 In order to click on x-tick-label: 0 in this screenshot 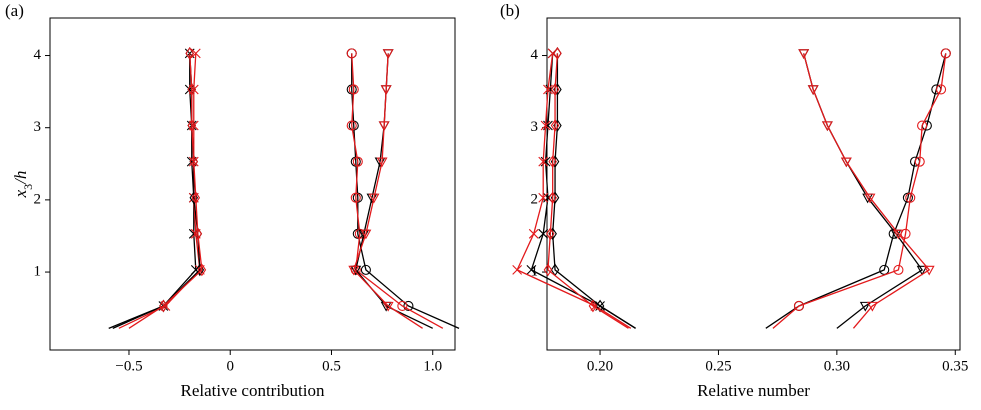, I will do `click(230, 366)`.